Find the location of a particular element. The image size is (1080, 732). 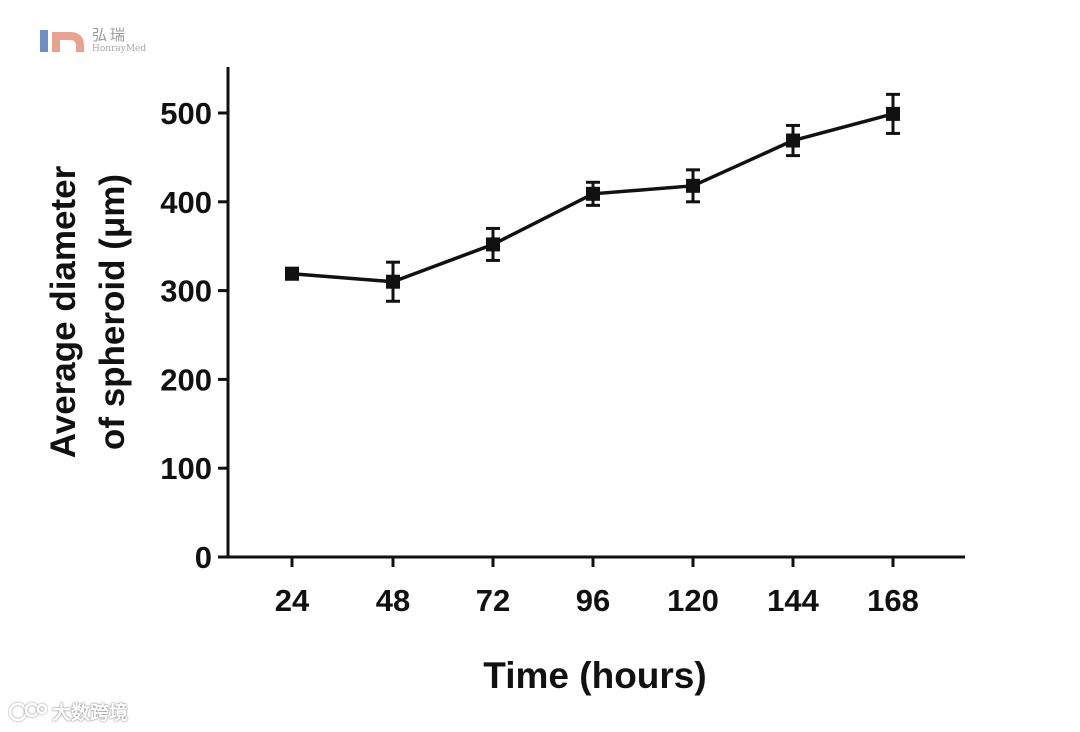

y-tick-label: 400 is located at coordinates (186, 202).